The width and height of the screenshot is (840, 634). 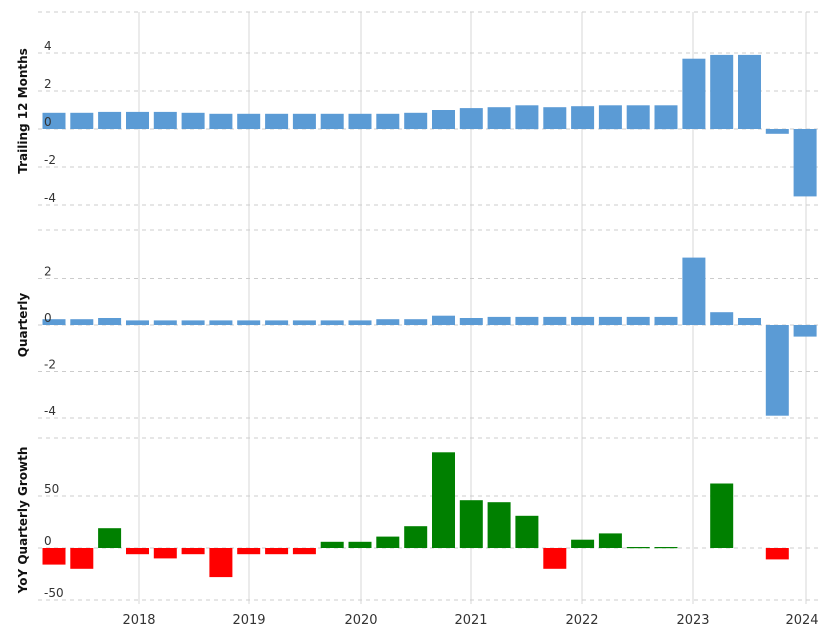 What do you see at coordinates (23, 111) in the screenshot?
I see `y-axis-title: Trailing 12 Months` at bounding box center [23, 111].